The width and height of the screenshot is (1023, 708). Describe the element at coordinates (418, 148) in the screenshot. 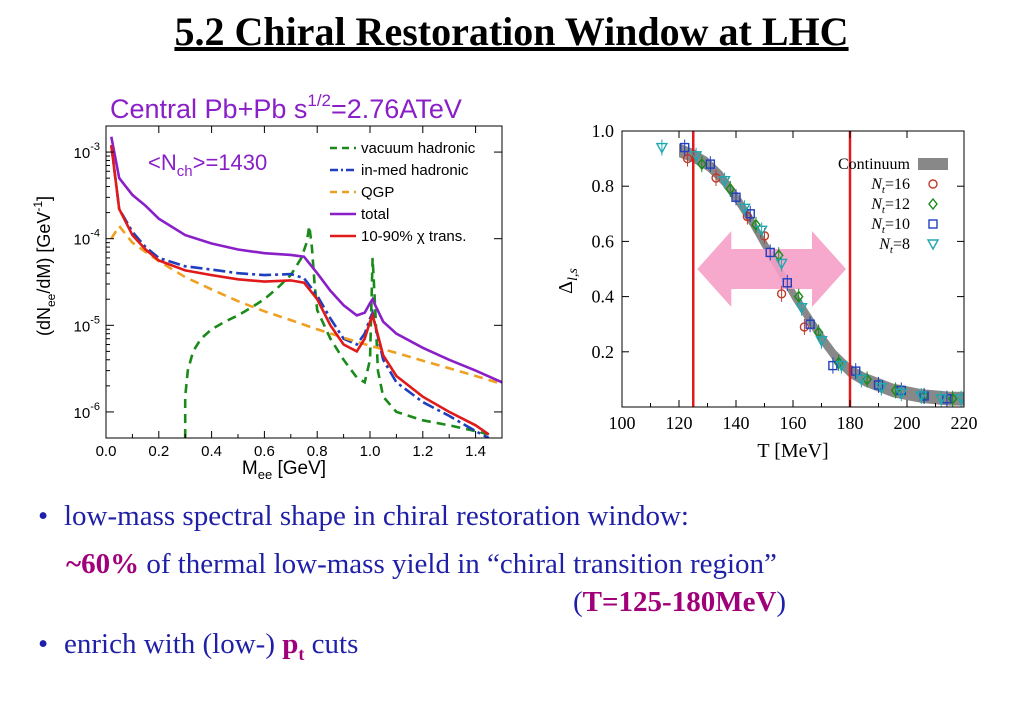

I see `legend-label: vacuum hadronic` at that location.